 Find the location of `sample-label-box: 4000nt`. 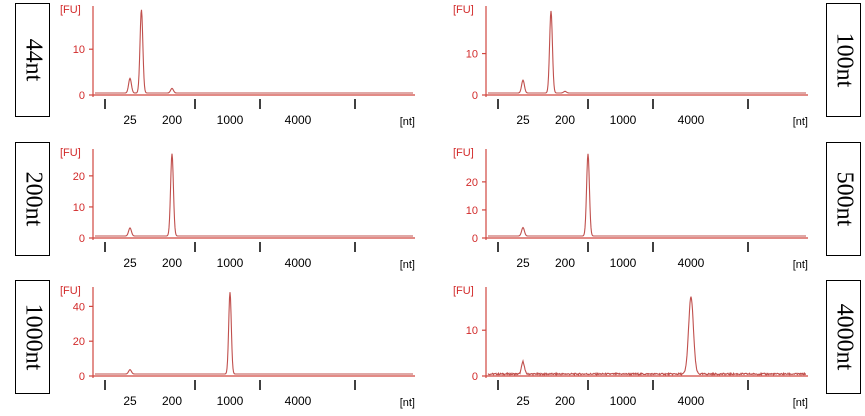

sample-label-box: 4000nt is located at coordinates (843, 337).